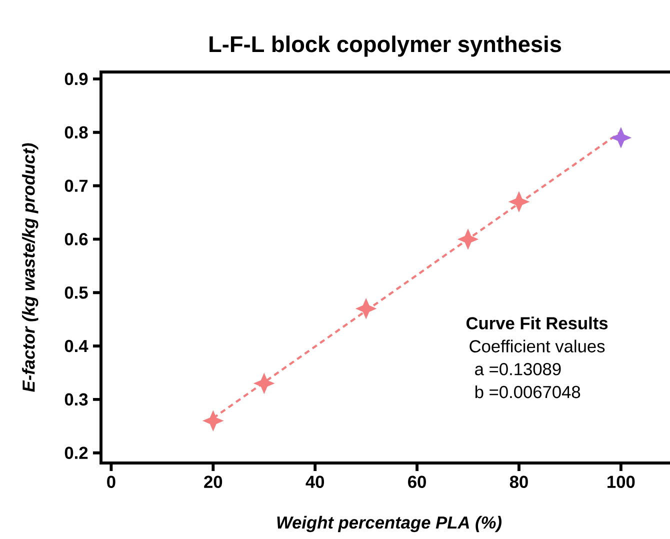 The image size is (670, 539). What do you see at coordinates (537, 323) in the screenshot?
I see `annotation: Curve Fit Results` at bounding box center [537, 323].